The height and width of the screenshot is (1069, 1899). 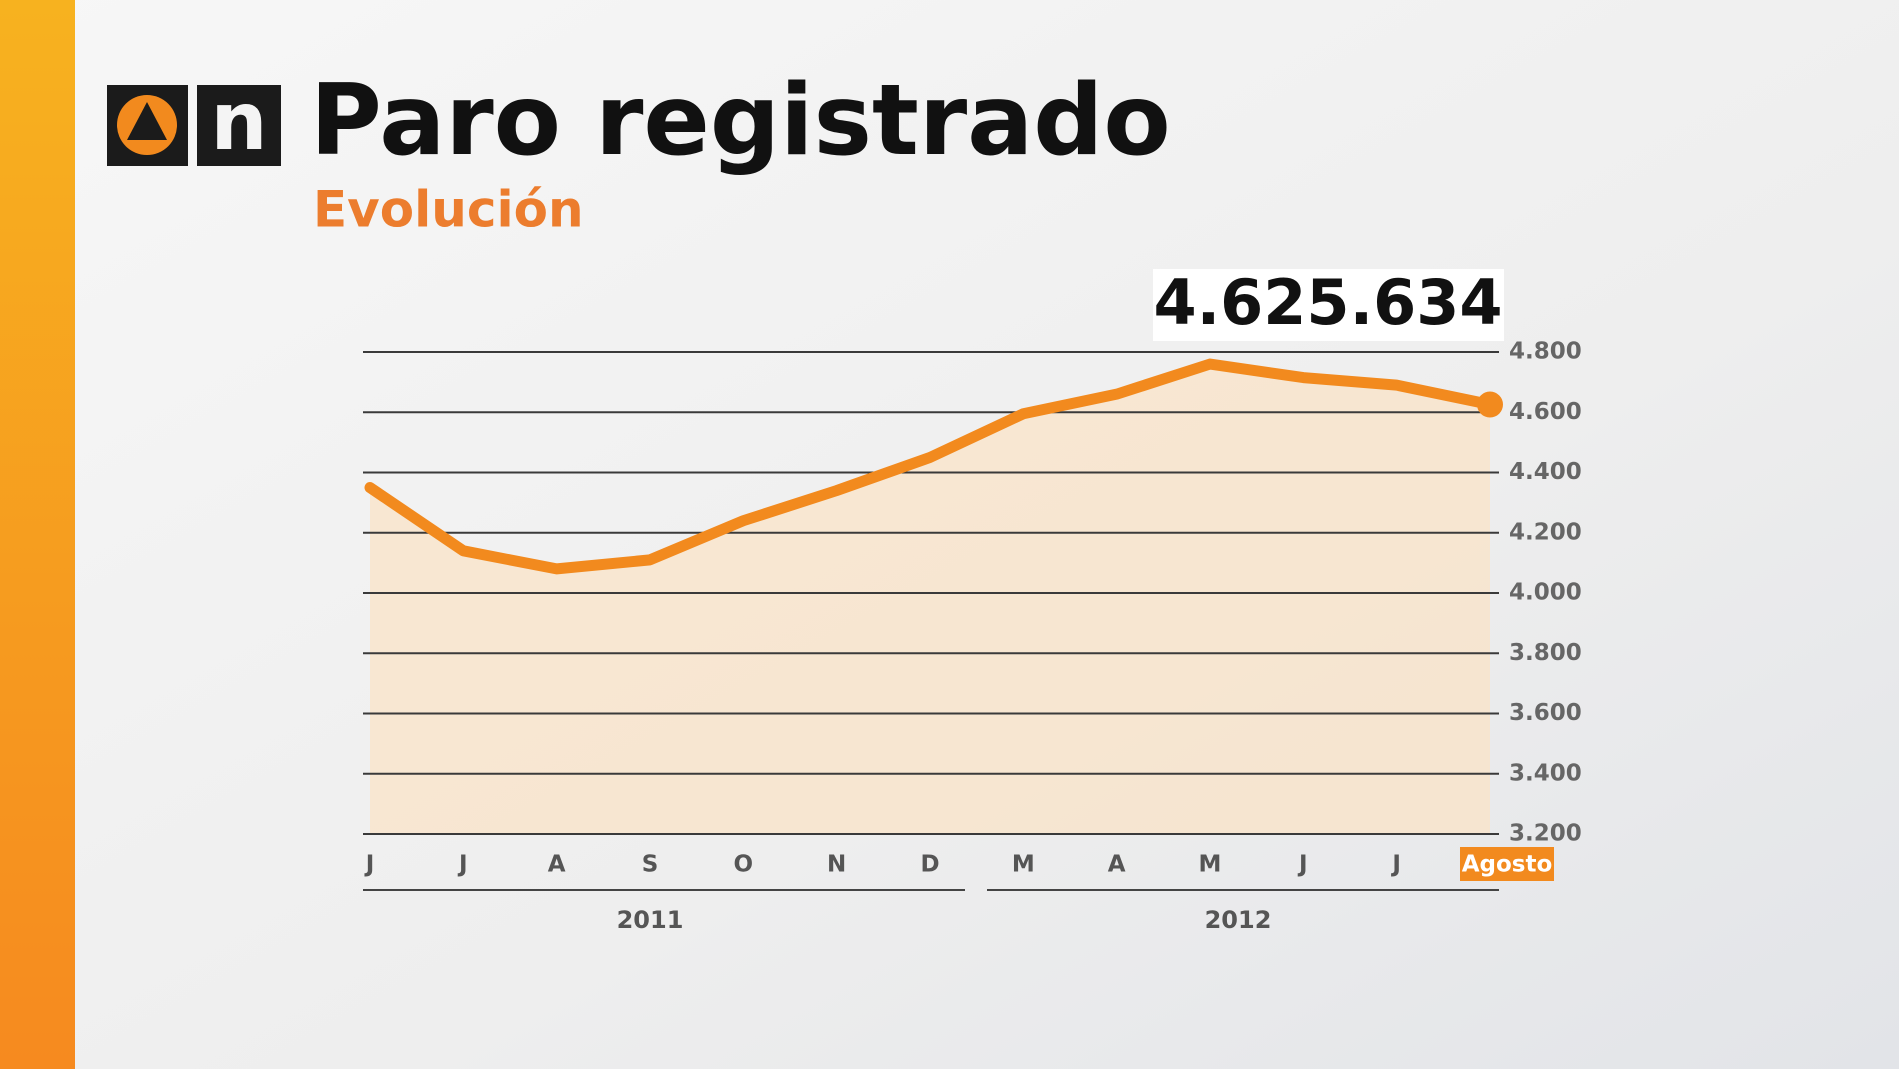 What do you see at coordinates (1545, 834) in the screenshot?
I see `y-tick-label: 3.200` at bounding box center [1545, 834].